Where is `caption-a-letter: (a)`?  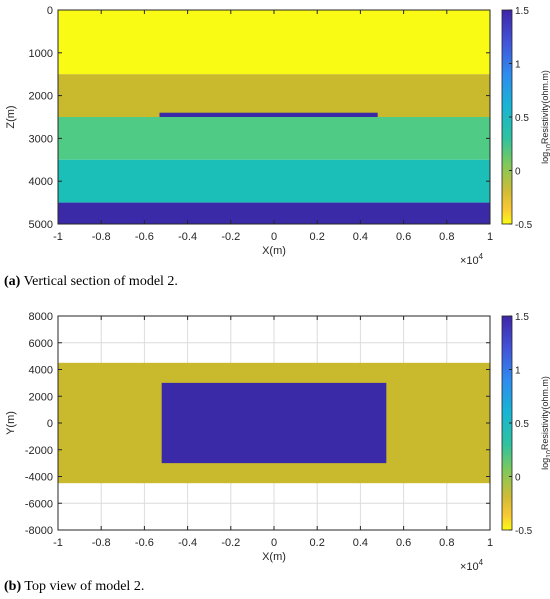
caption-a-letter: (a) is located at coordinates (12, 281).